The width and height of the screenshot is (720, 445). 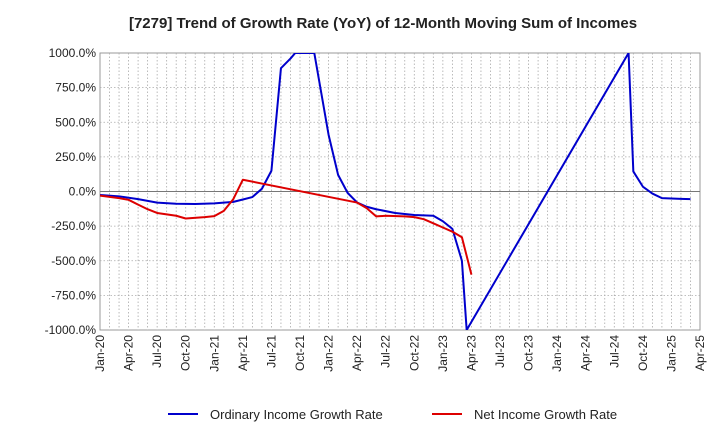 What do you see at coordinates (471, 353) in the screenshot?
I see `x-tick-label: Apr-23` at bounding box center [471, 353].